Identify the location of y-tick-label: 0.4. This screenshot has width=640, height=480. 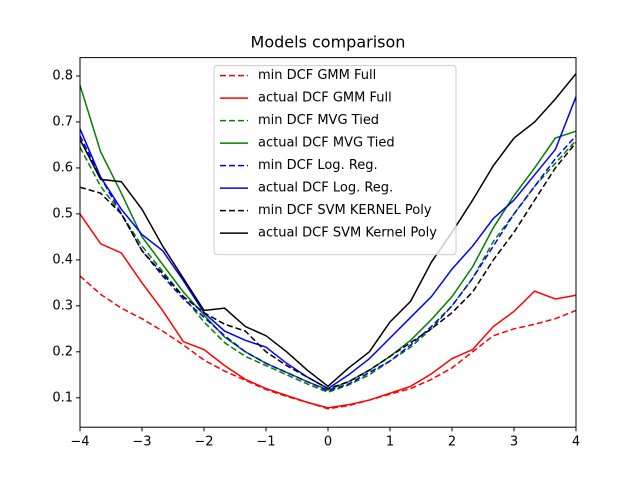
(62, 259).